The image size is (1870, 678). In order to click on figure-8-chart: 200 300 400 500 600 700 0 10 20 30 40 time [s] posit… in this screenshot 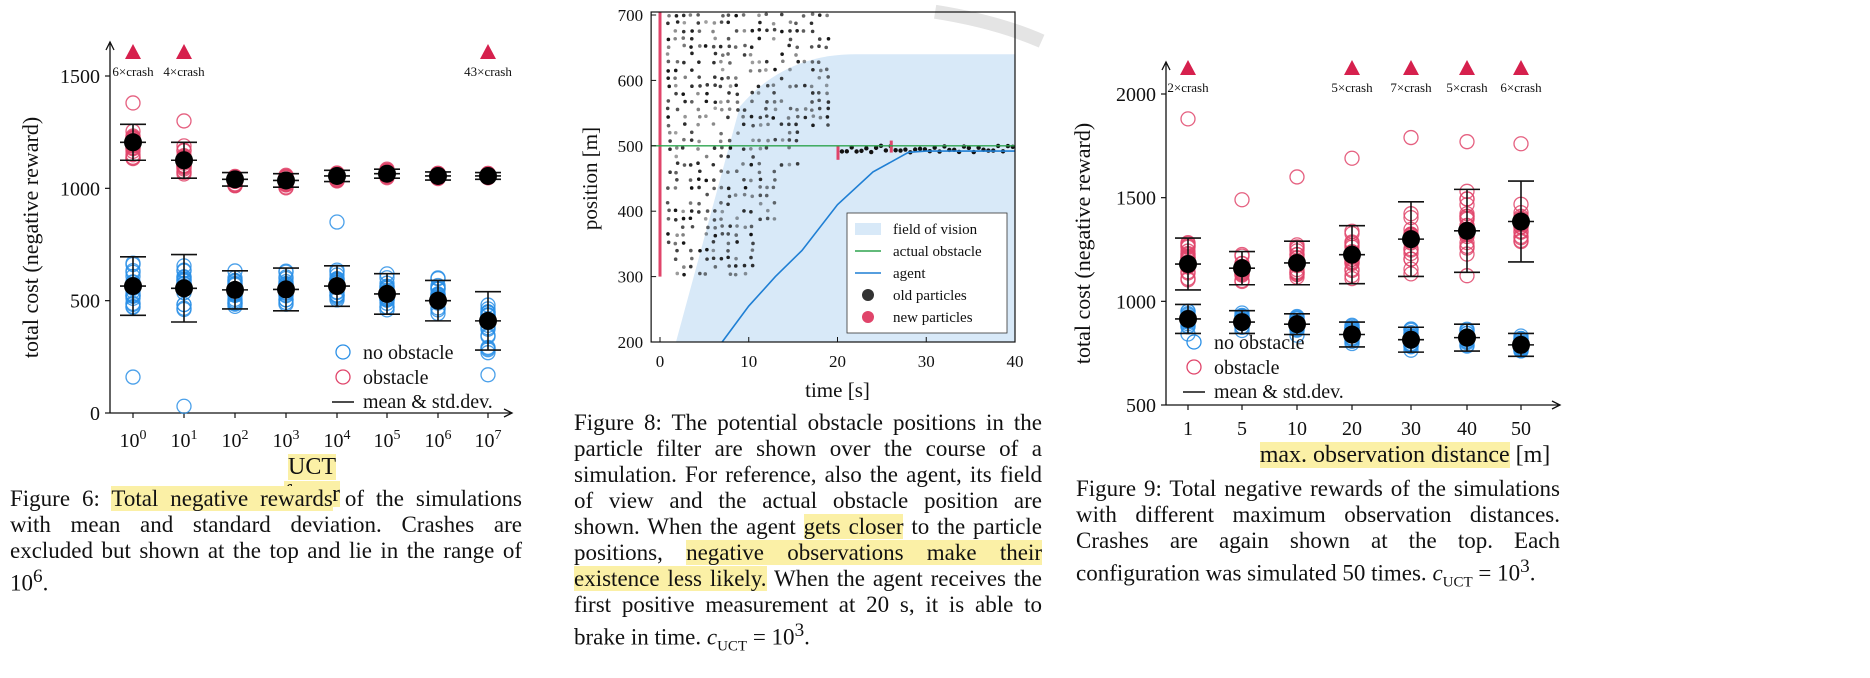, I will do `click(811, 203)`.